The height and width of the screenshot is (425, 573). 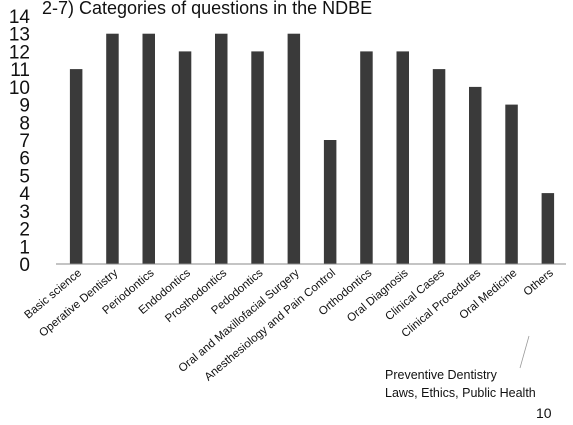 What do you see at coordinates (19, 88) in the screenshot?
I see `y-tick-label: 10` at bounding box center [19, 88].